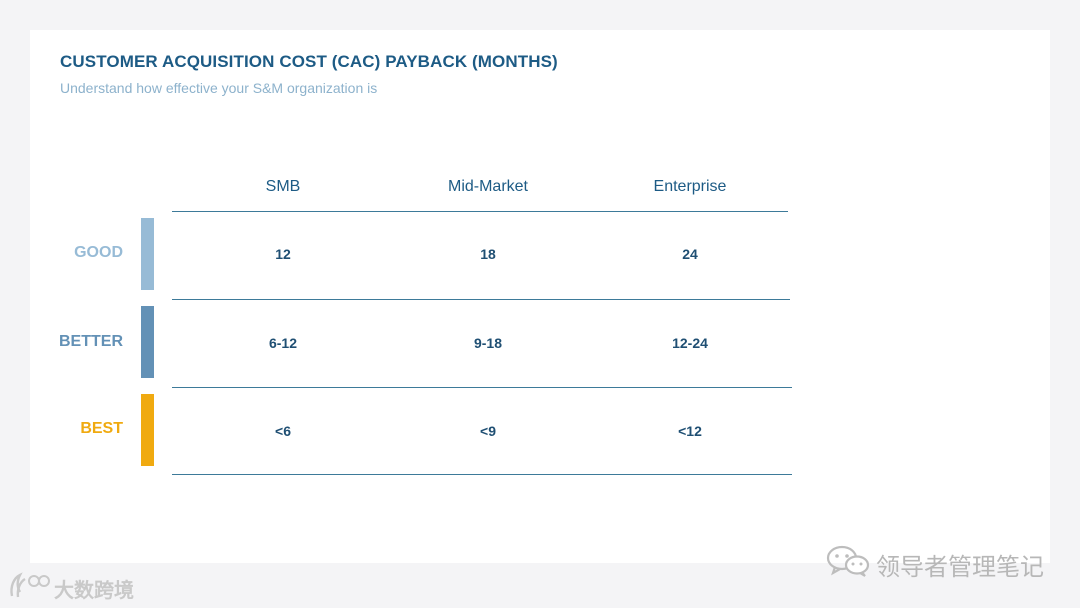  I want to click on cell-better-smb: 6-12, so click(283, 343).